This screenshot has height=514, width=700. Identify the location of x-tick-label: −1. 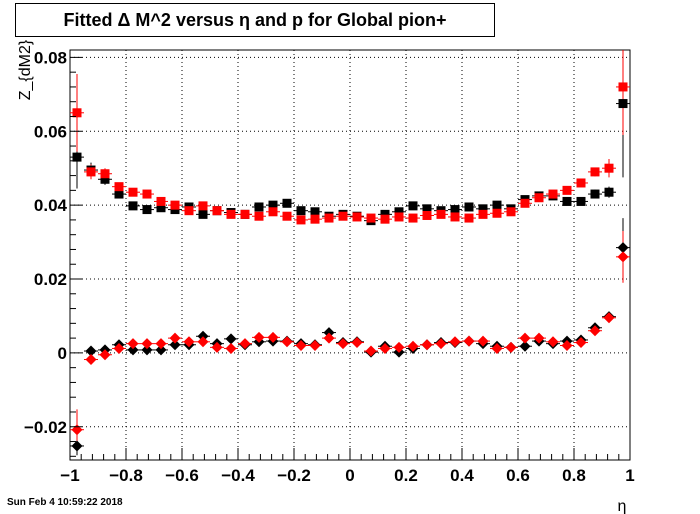
(69, 475).